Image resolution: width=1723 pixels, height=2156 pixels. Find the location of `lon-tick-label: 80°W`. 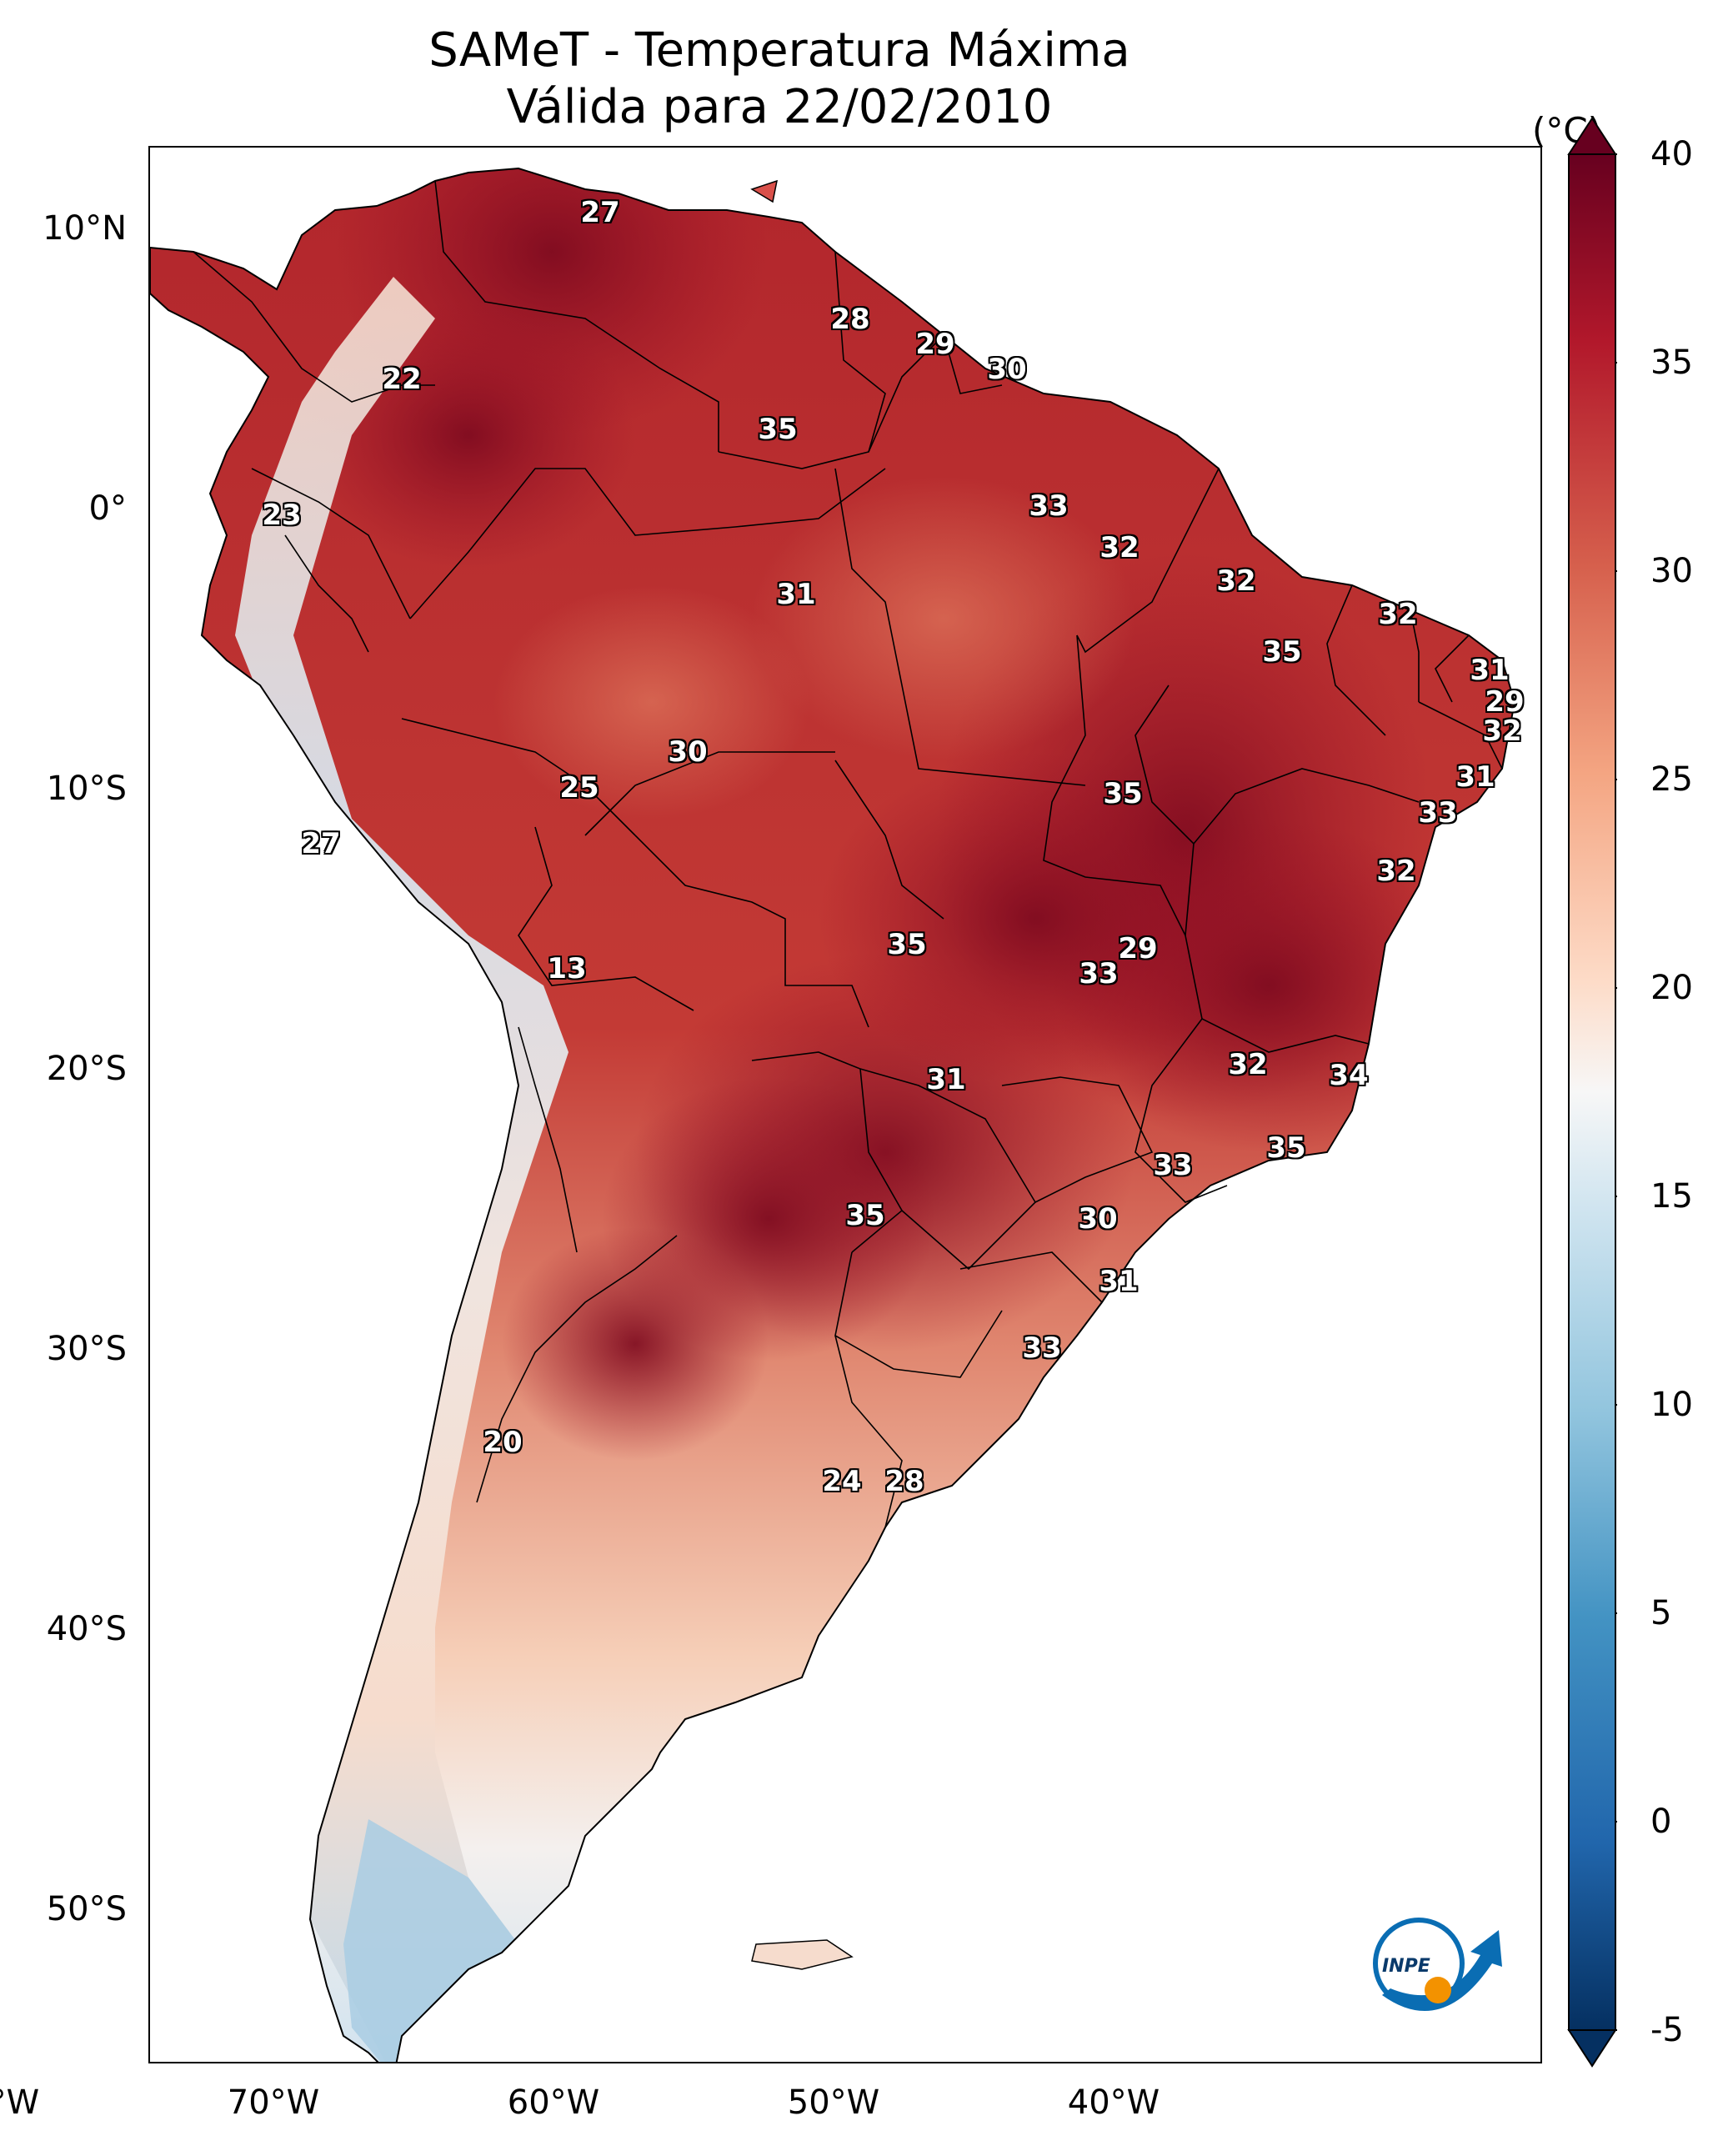

lon-tick-label: 80°W is located at coordinates (20, 2102).